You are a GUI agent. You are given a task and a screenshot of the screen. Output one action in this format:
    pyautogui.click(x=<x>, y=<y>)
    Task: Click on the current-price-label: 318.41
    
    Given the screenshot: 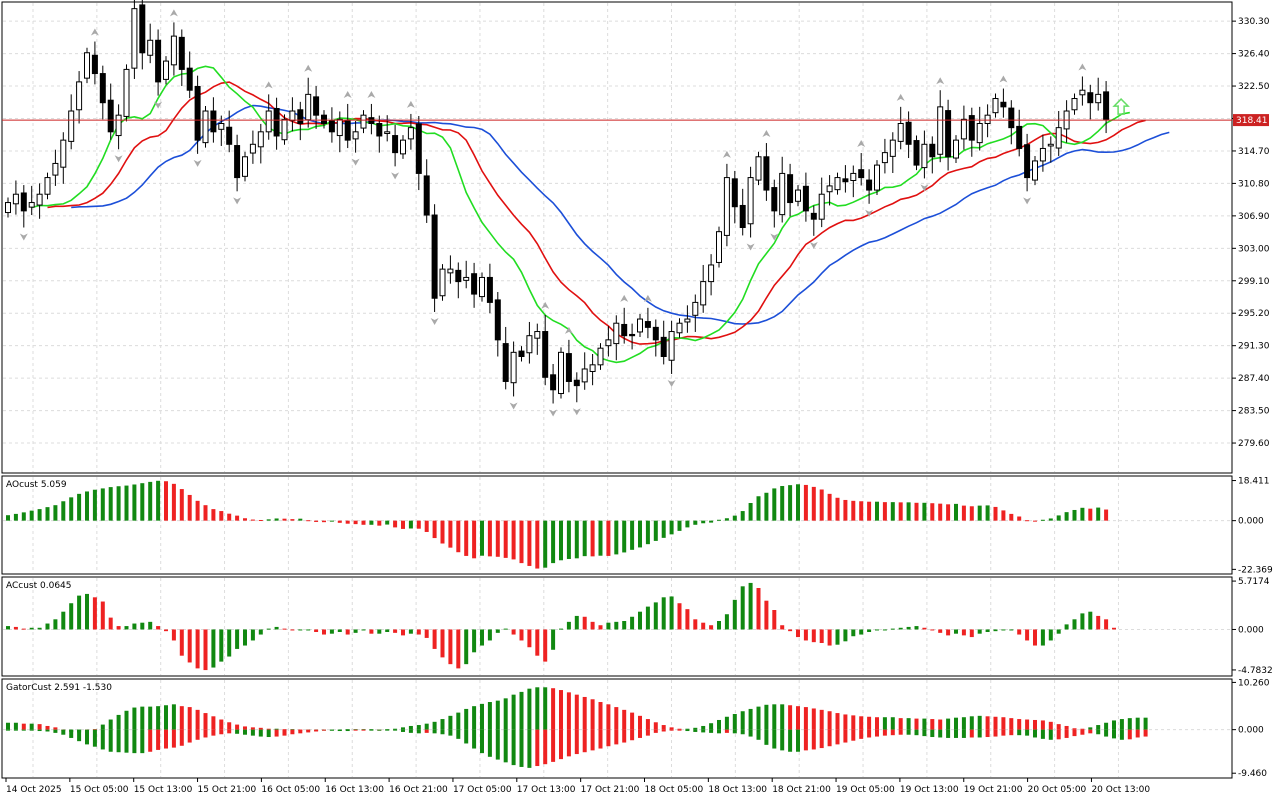 What is the action you would take?
    pyautogui.click(x=1252, y=121)
    